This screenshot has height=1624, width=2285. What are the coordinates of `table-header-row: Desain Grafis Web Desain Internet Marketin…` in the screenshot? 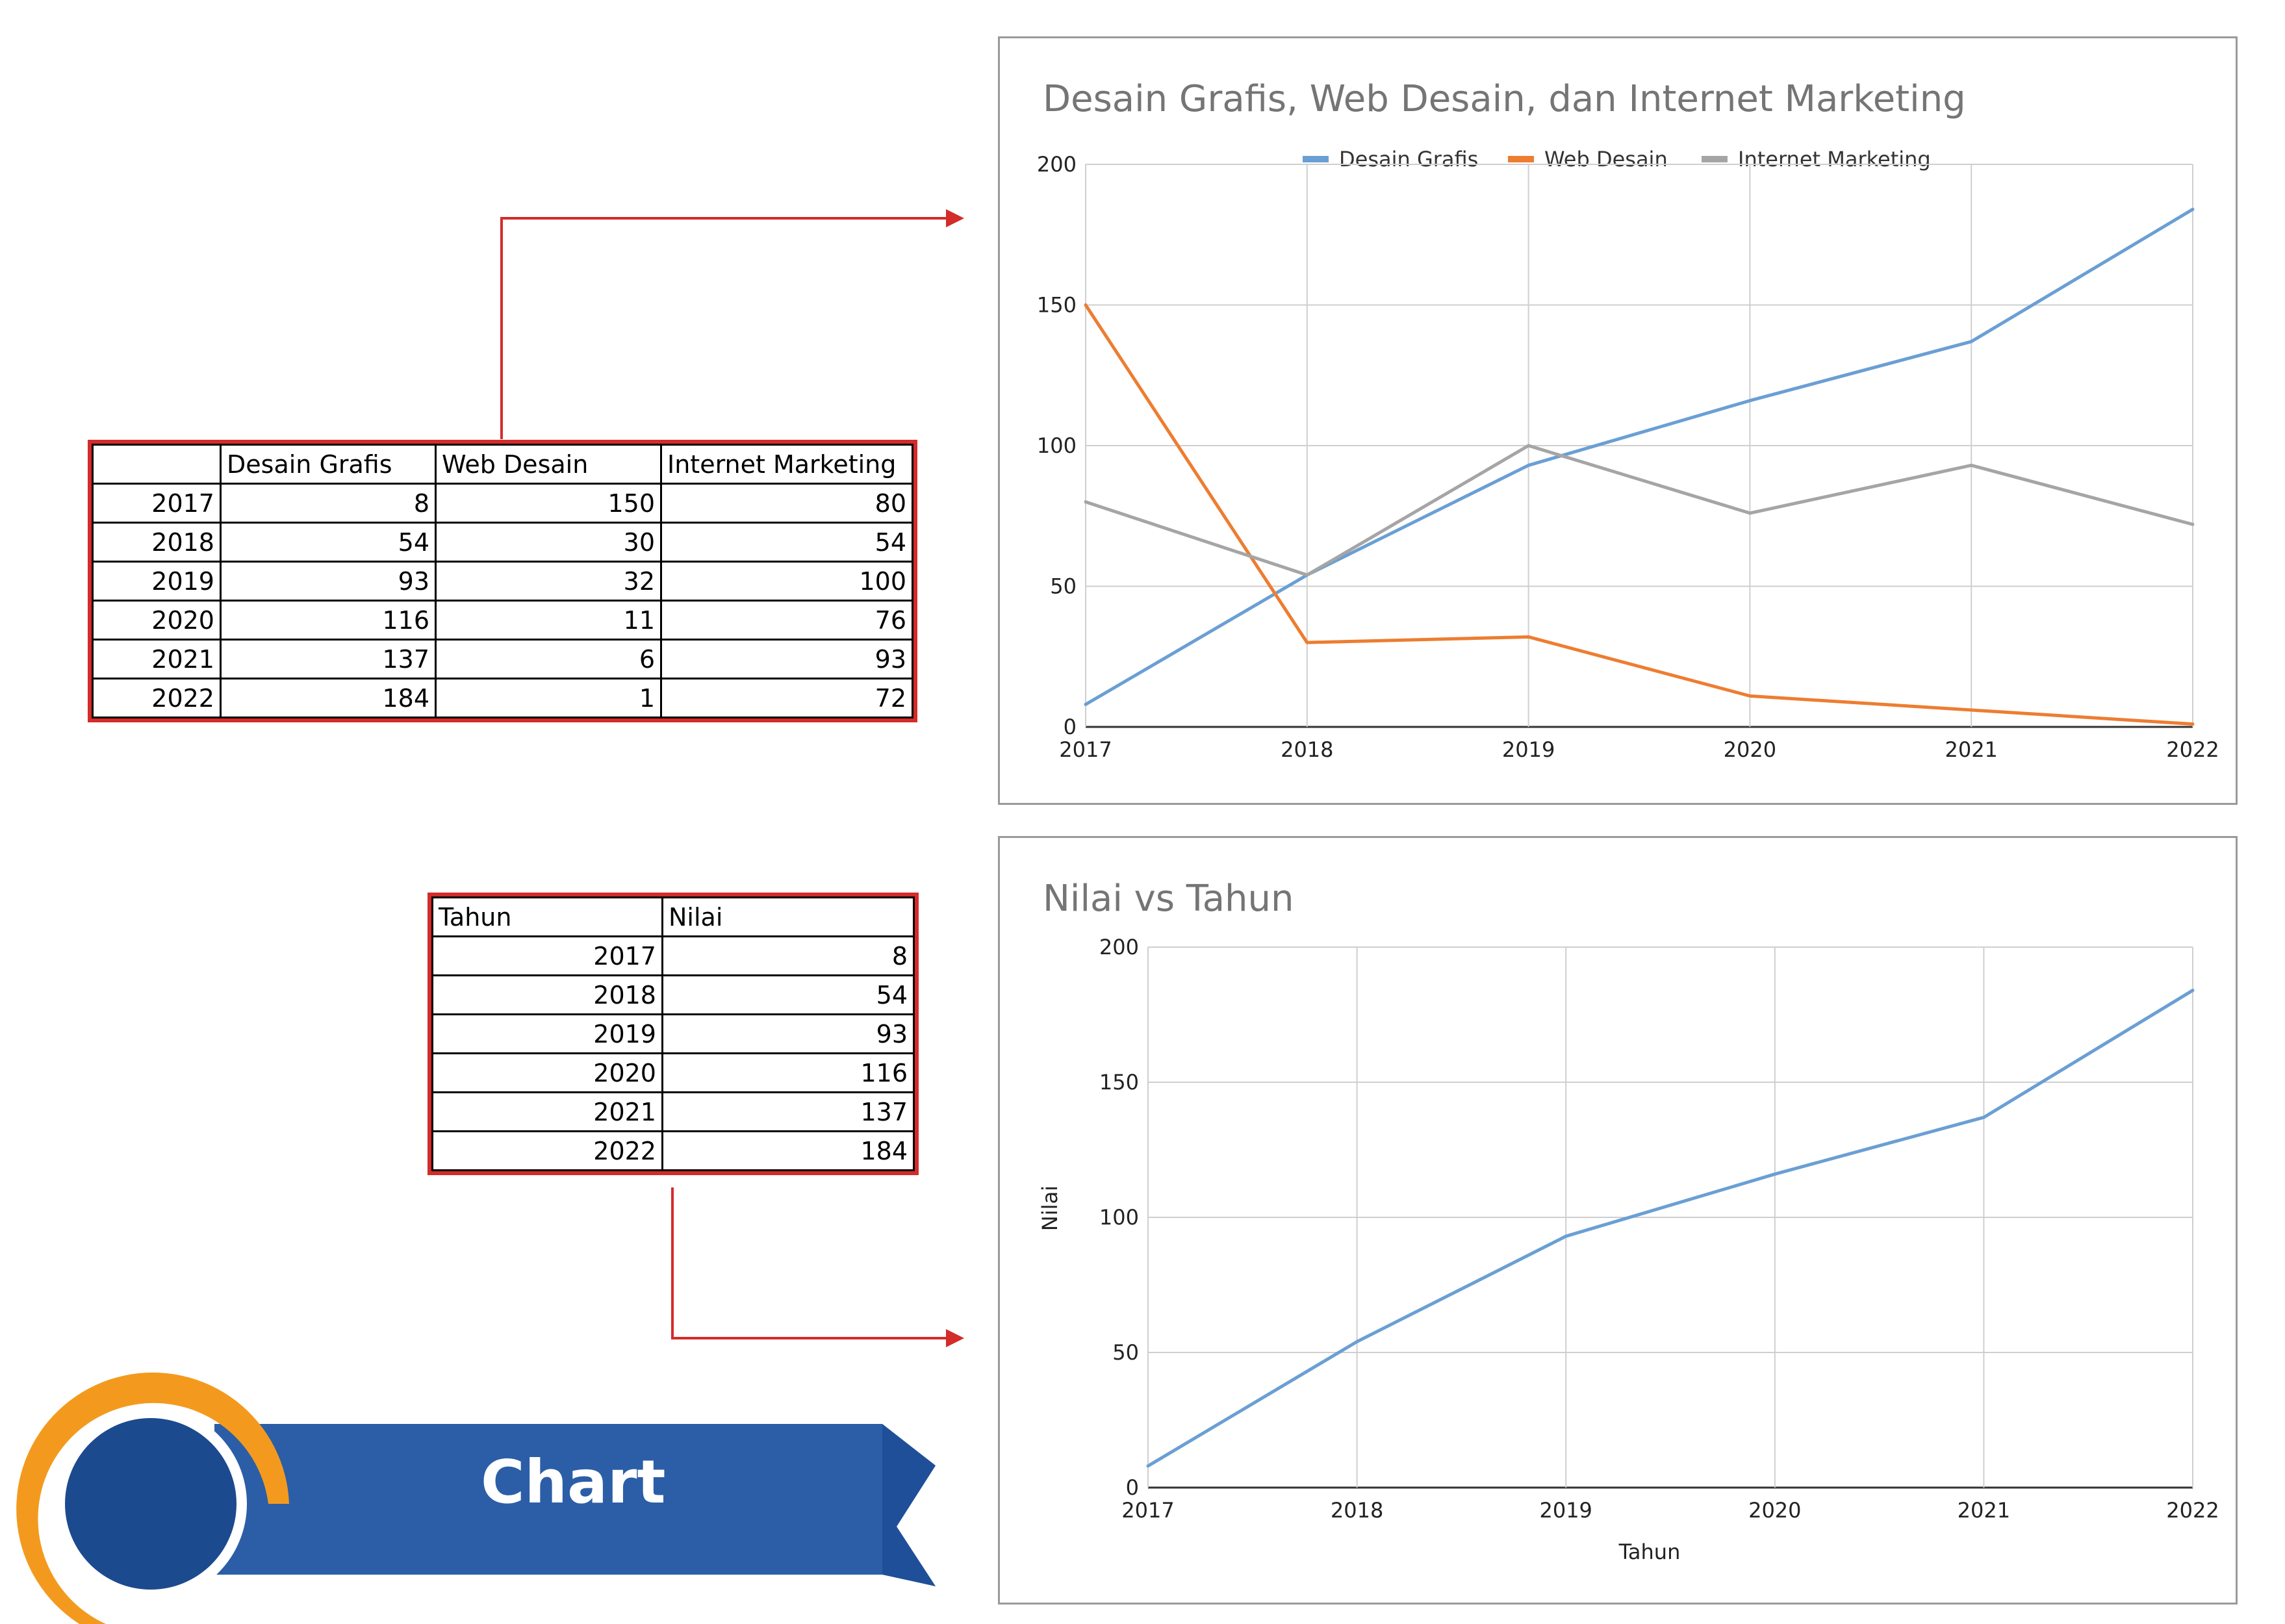 It's located at (502, 464).